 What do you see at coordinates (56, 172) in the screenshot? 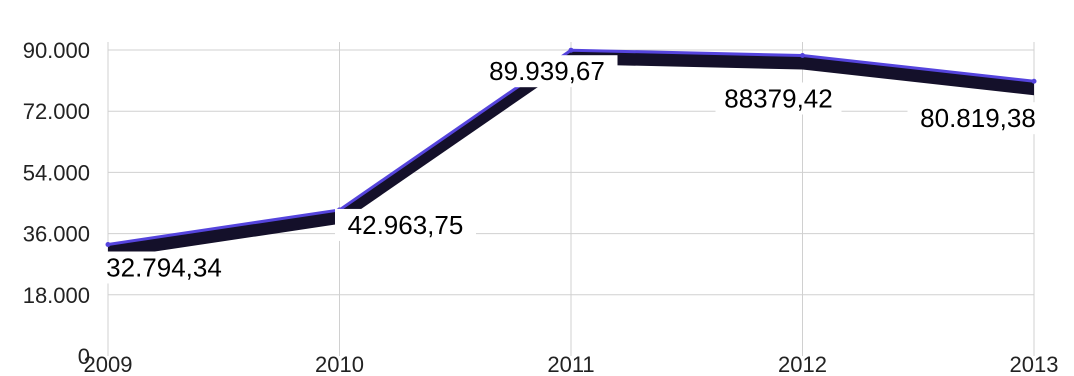
I see `y-tick-label: 54.000` at bounding box center [56, 172].